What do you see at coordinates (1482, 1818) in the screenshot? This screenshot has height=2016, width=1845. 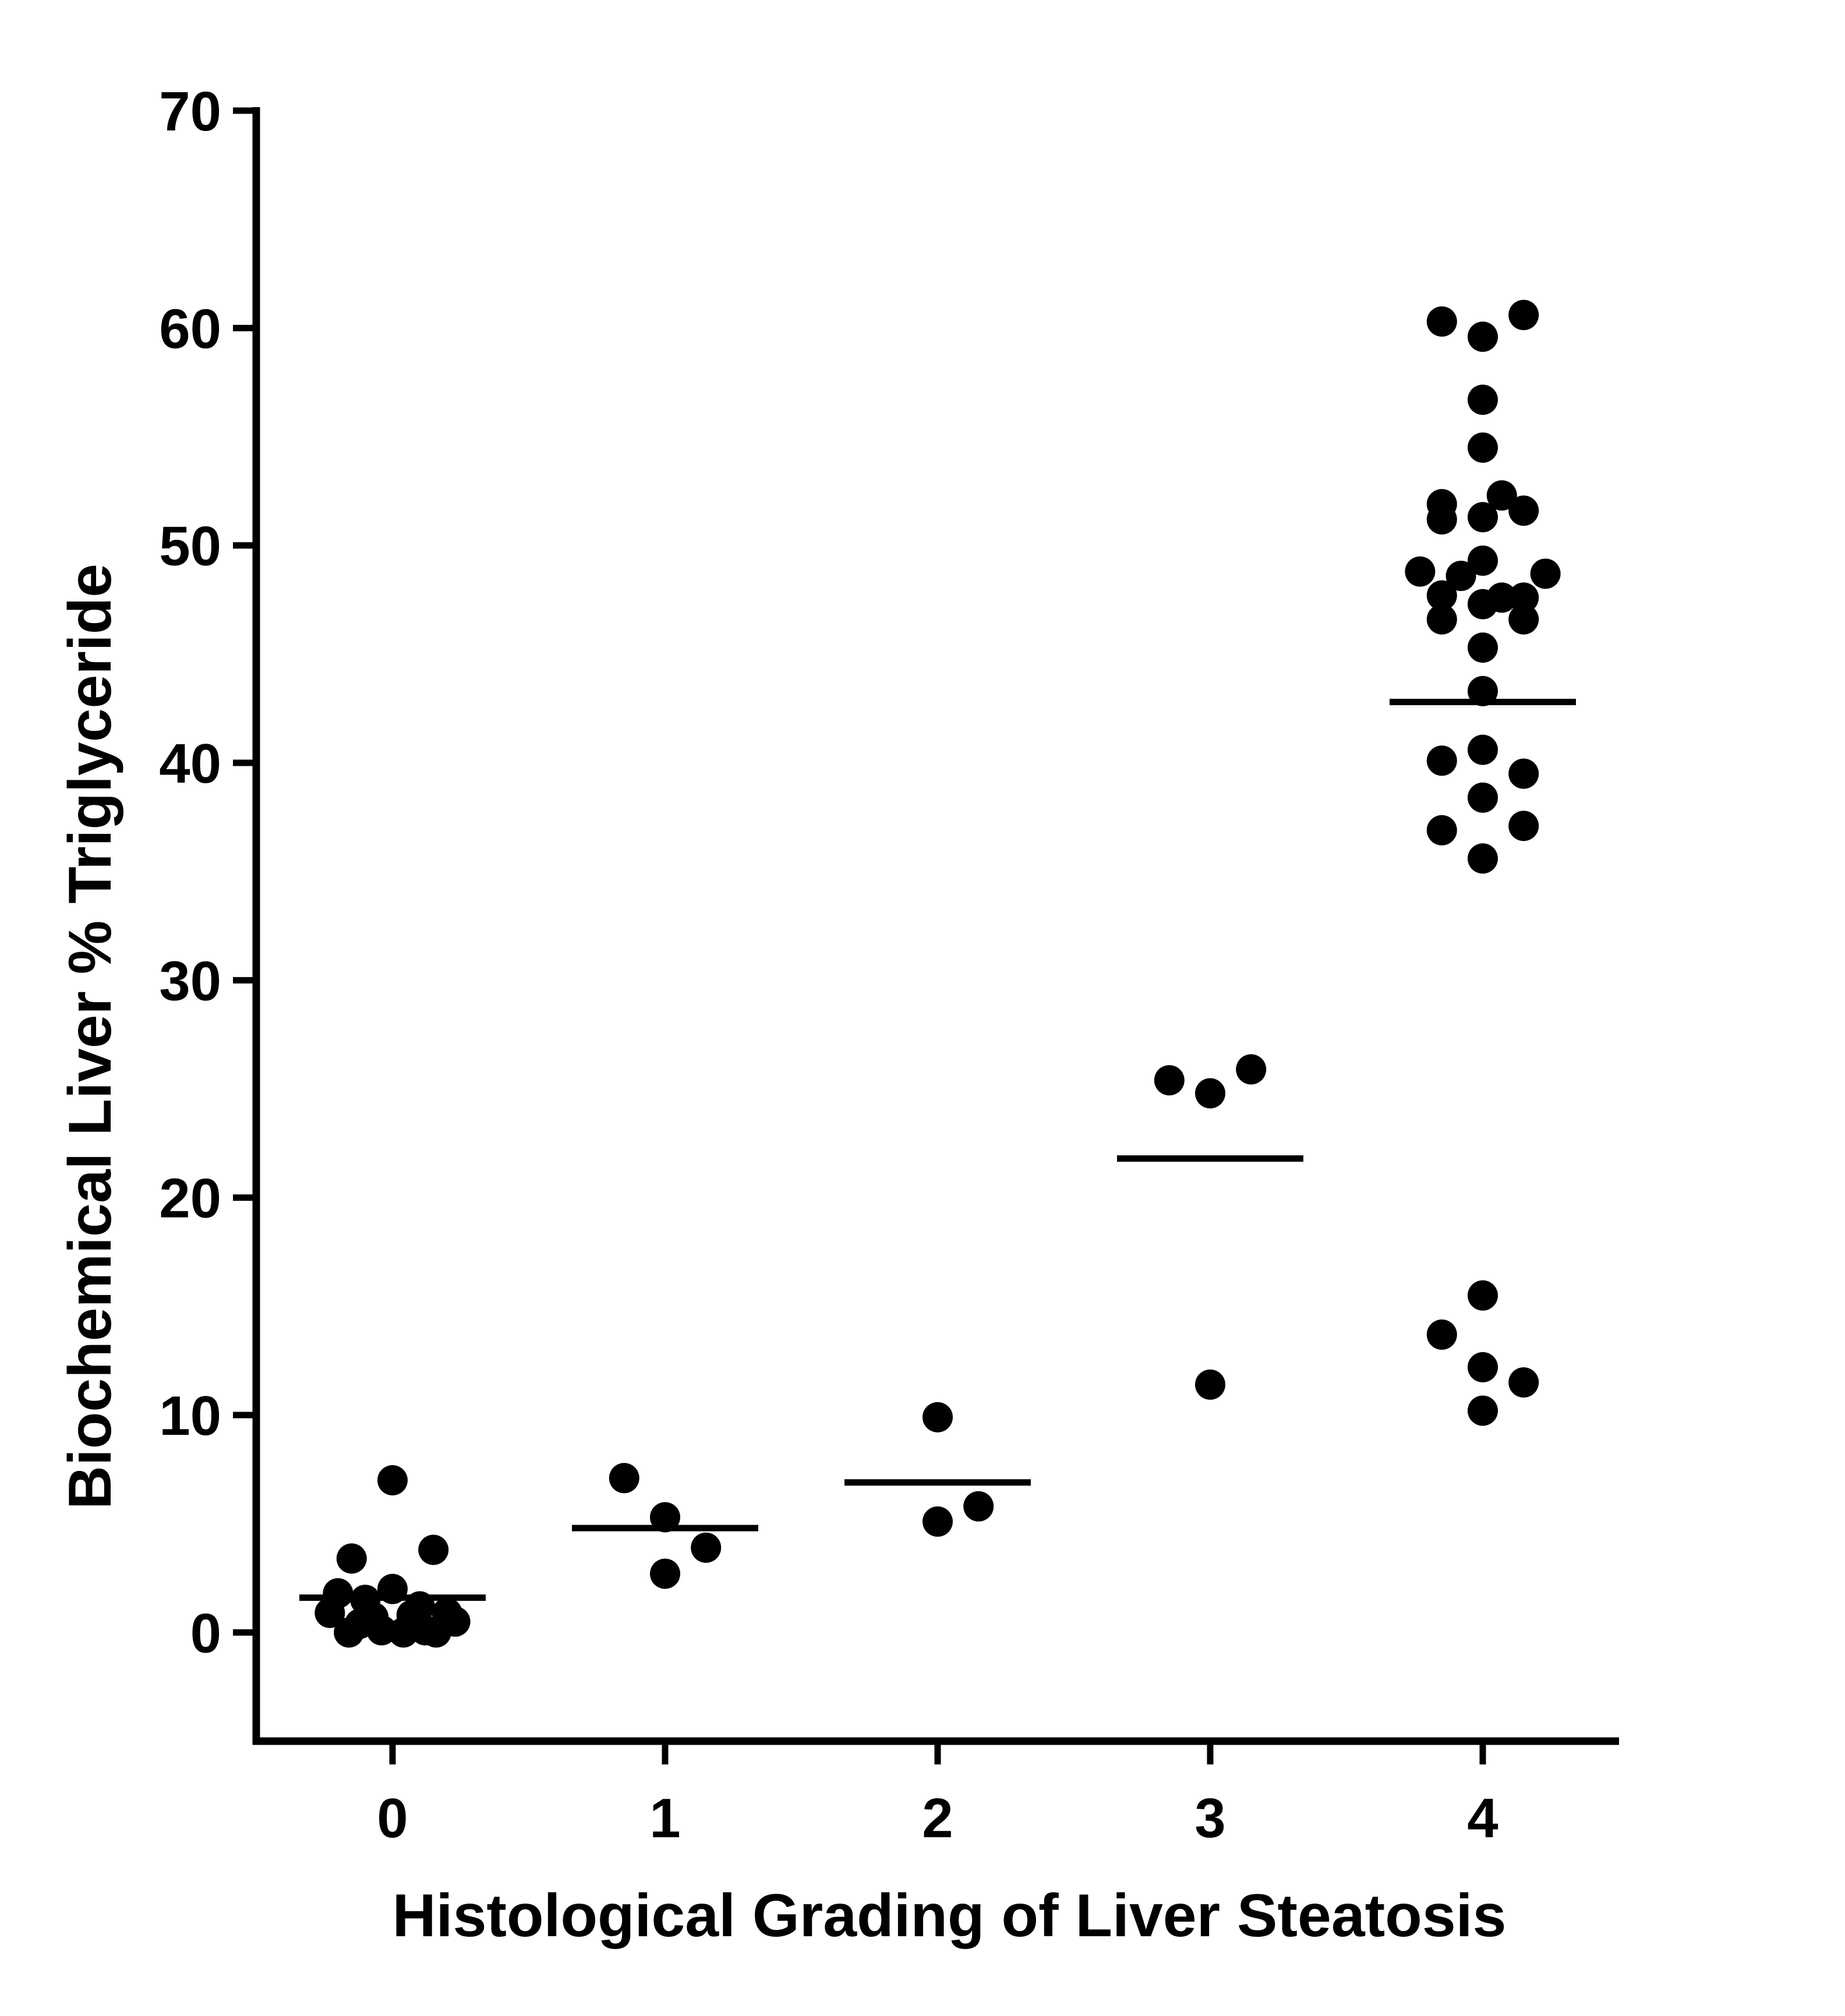 I see `x-tick-label: 4` at bounding box center [1482, 1818].